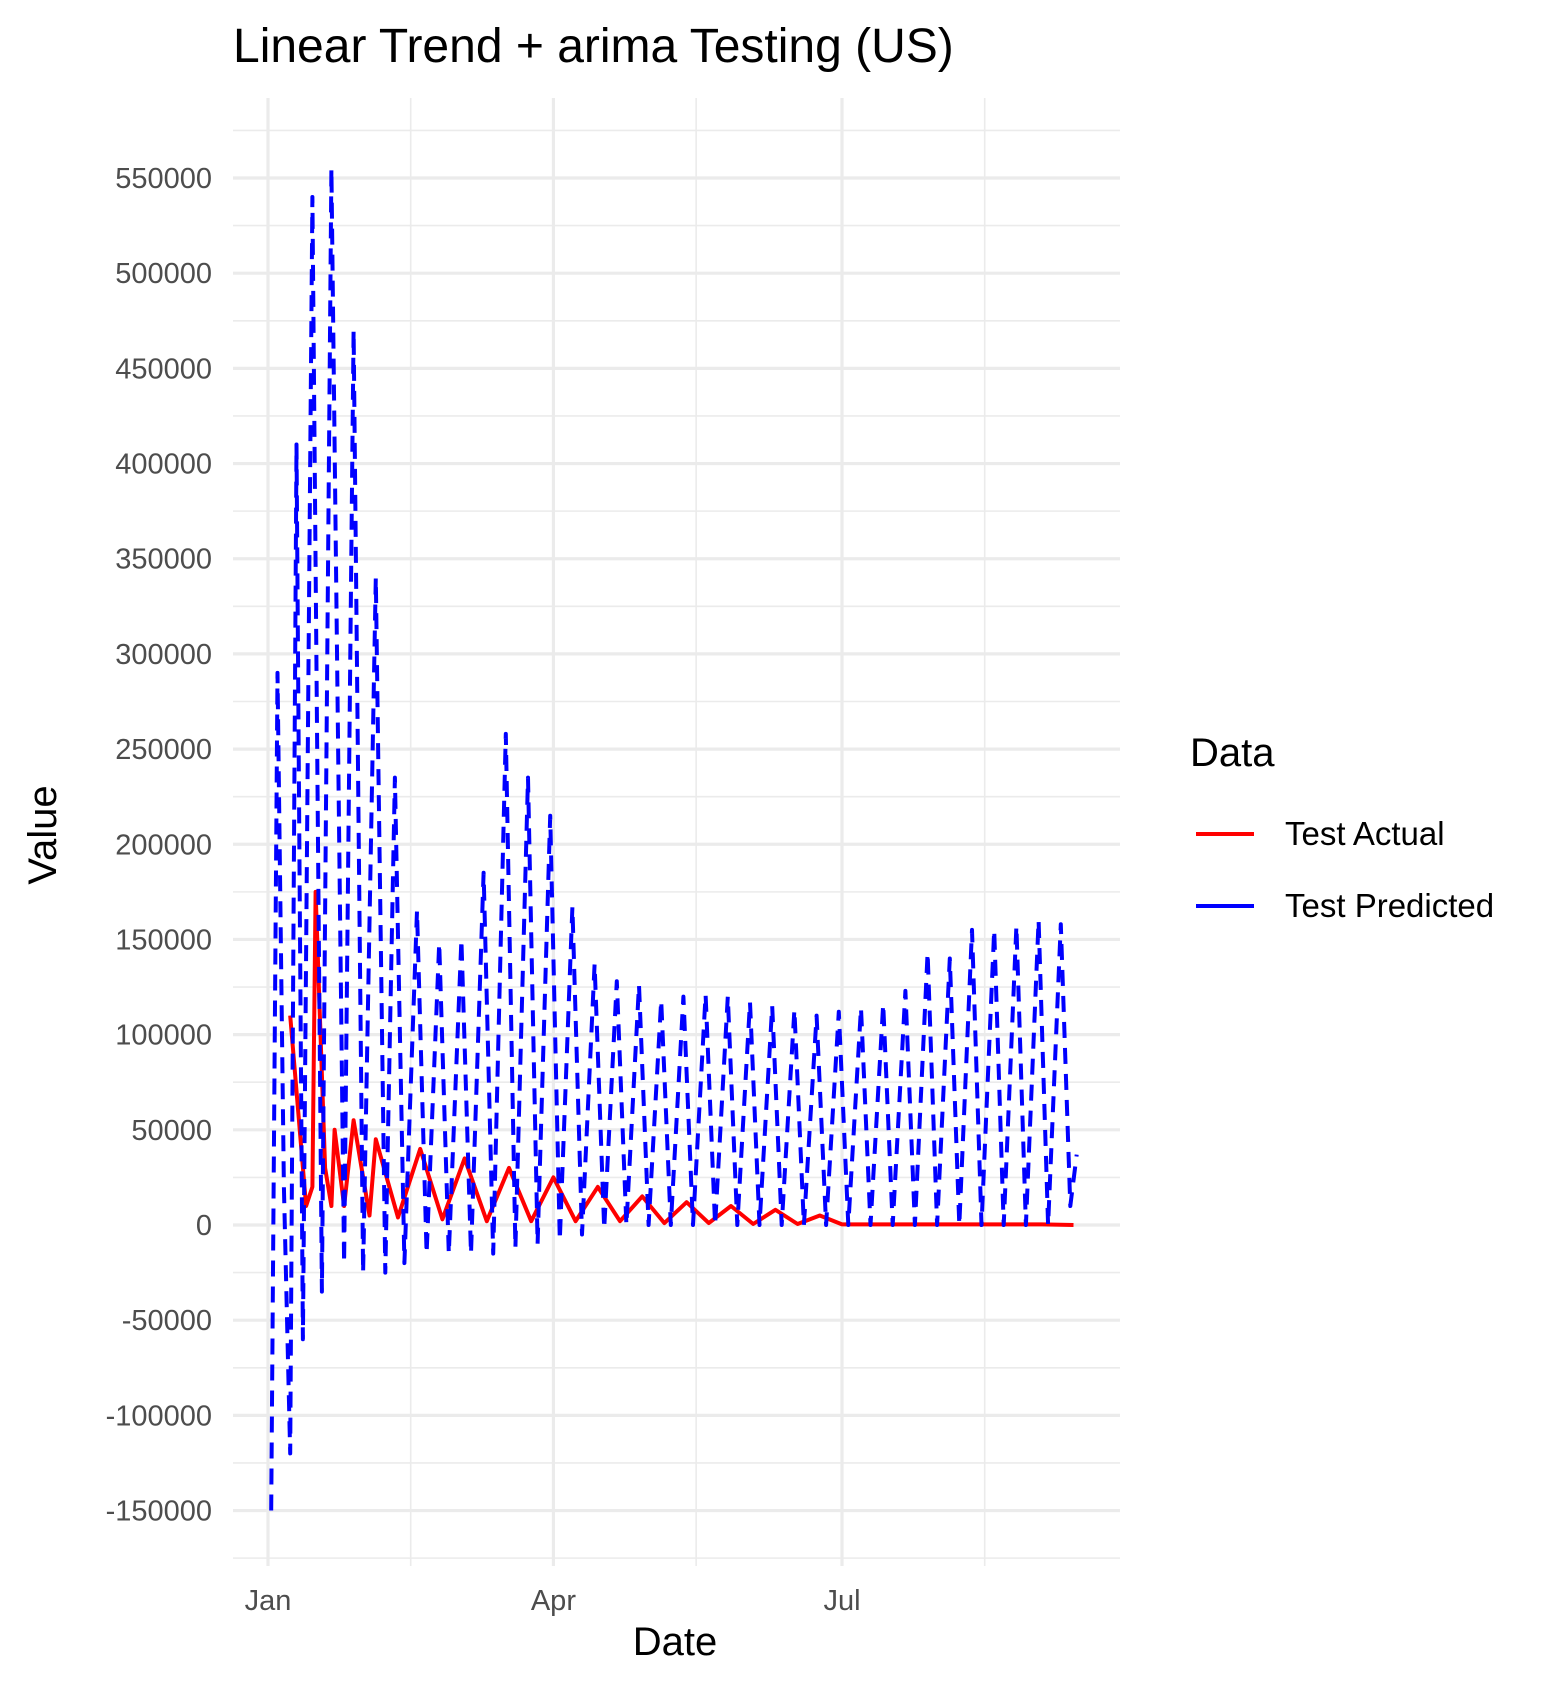  I want to click on y-axis-title: Value, so click(43, 834).